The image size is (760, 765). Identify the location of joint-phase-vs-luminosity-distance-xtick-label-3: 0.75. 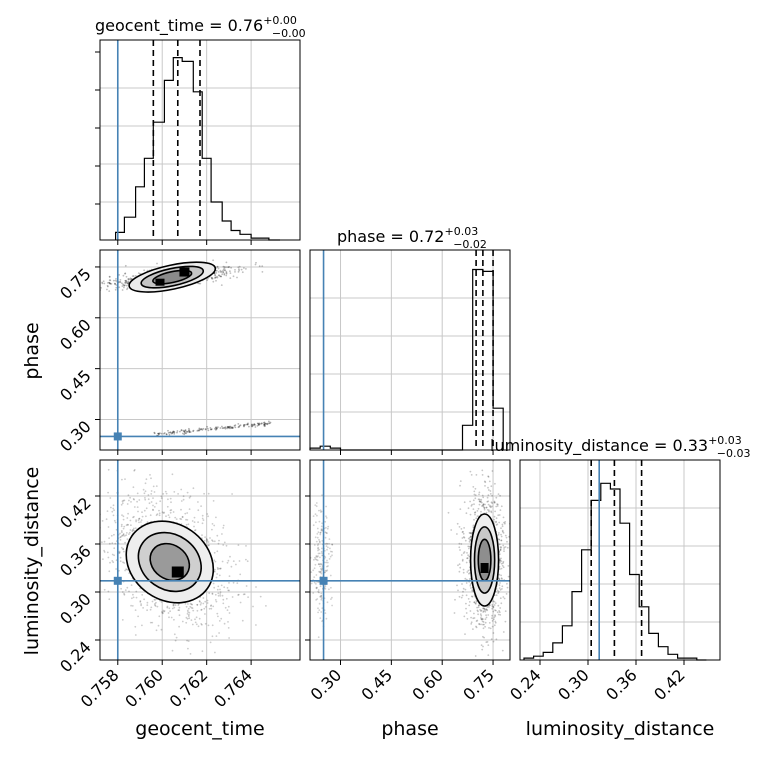
(478, 684).